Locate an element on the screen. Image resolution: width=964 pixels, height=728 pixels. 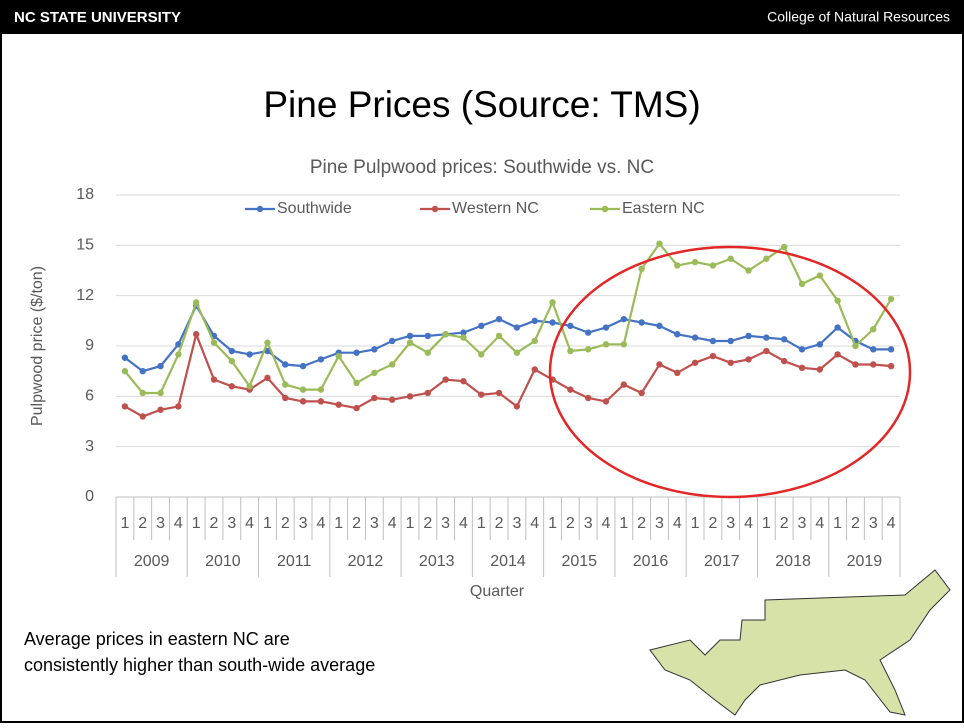
annotation: Average prices in eastern NC are is located at coordinates (157, 639).